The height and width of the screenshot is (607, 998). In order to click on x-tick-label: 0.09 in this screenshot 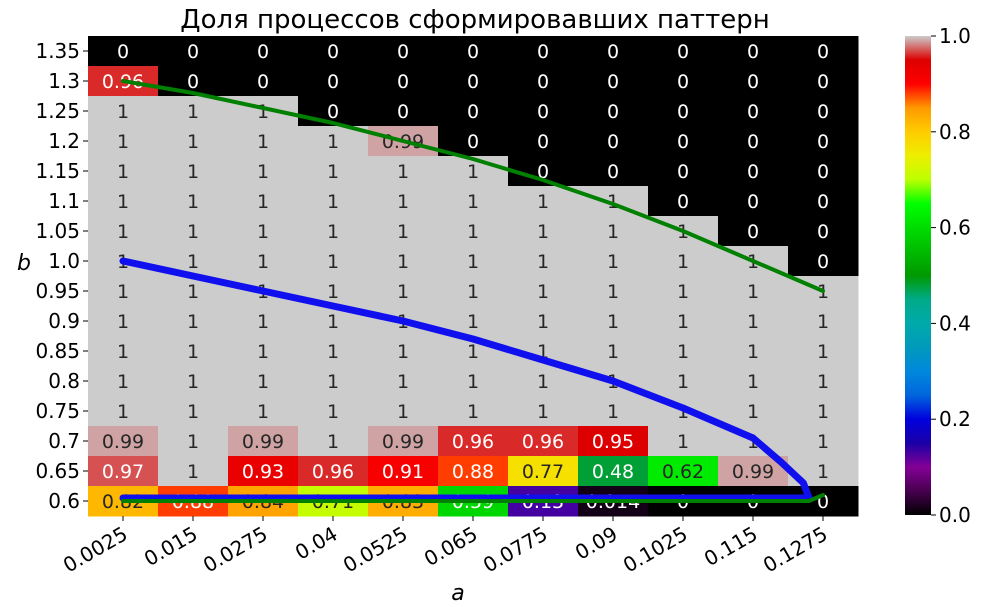, I will do `click(596, 543)`.